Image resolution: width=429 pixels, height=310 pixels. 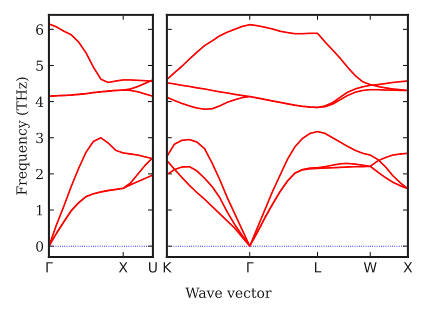 I want to click on y-tick-label: 5, so click(x=39, y=65).